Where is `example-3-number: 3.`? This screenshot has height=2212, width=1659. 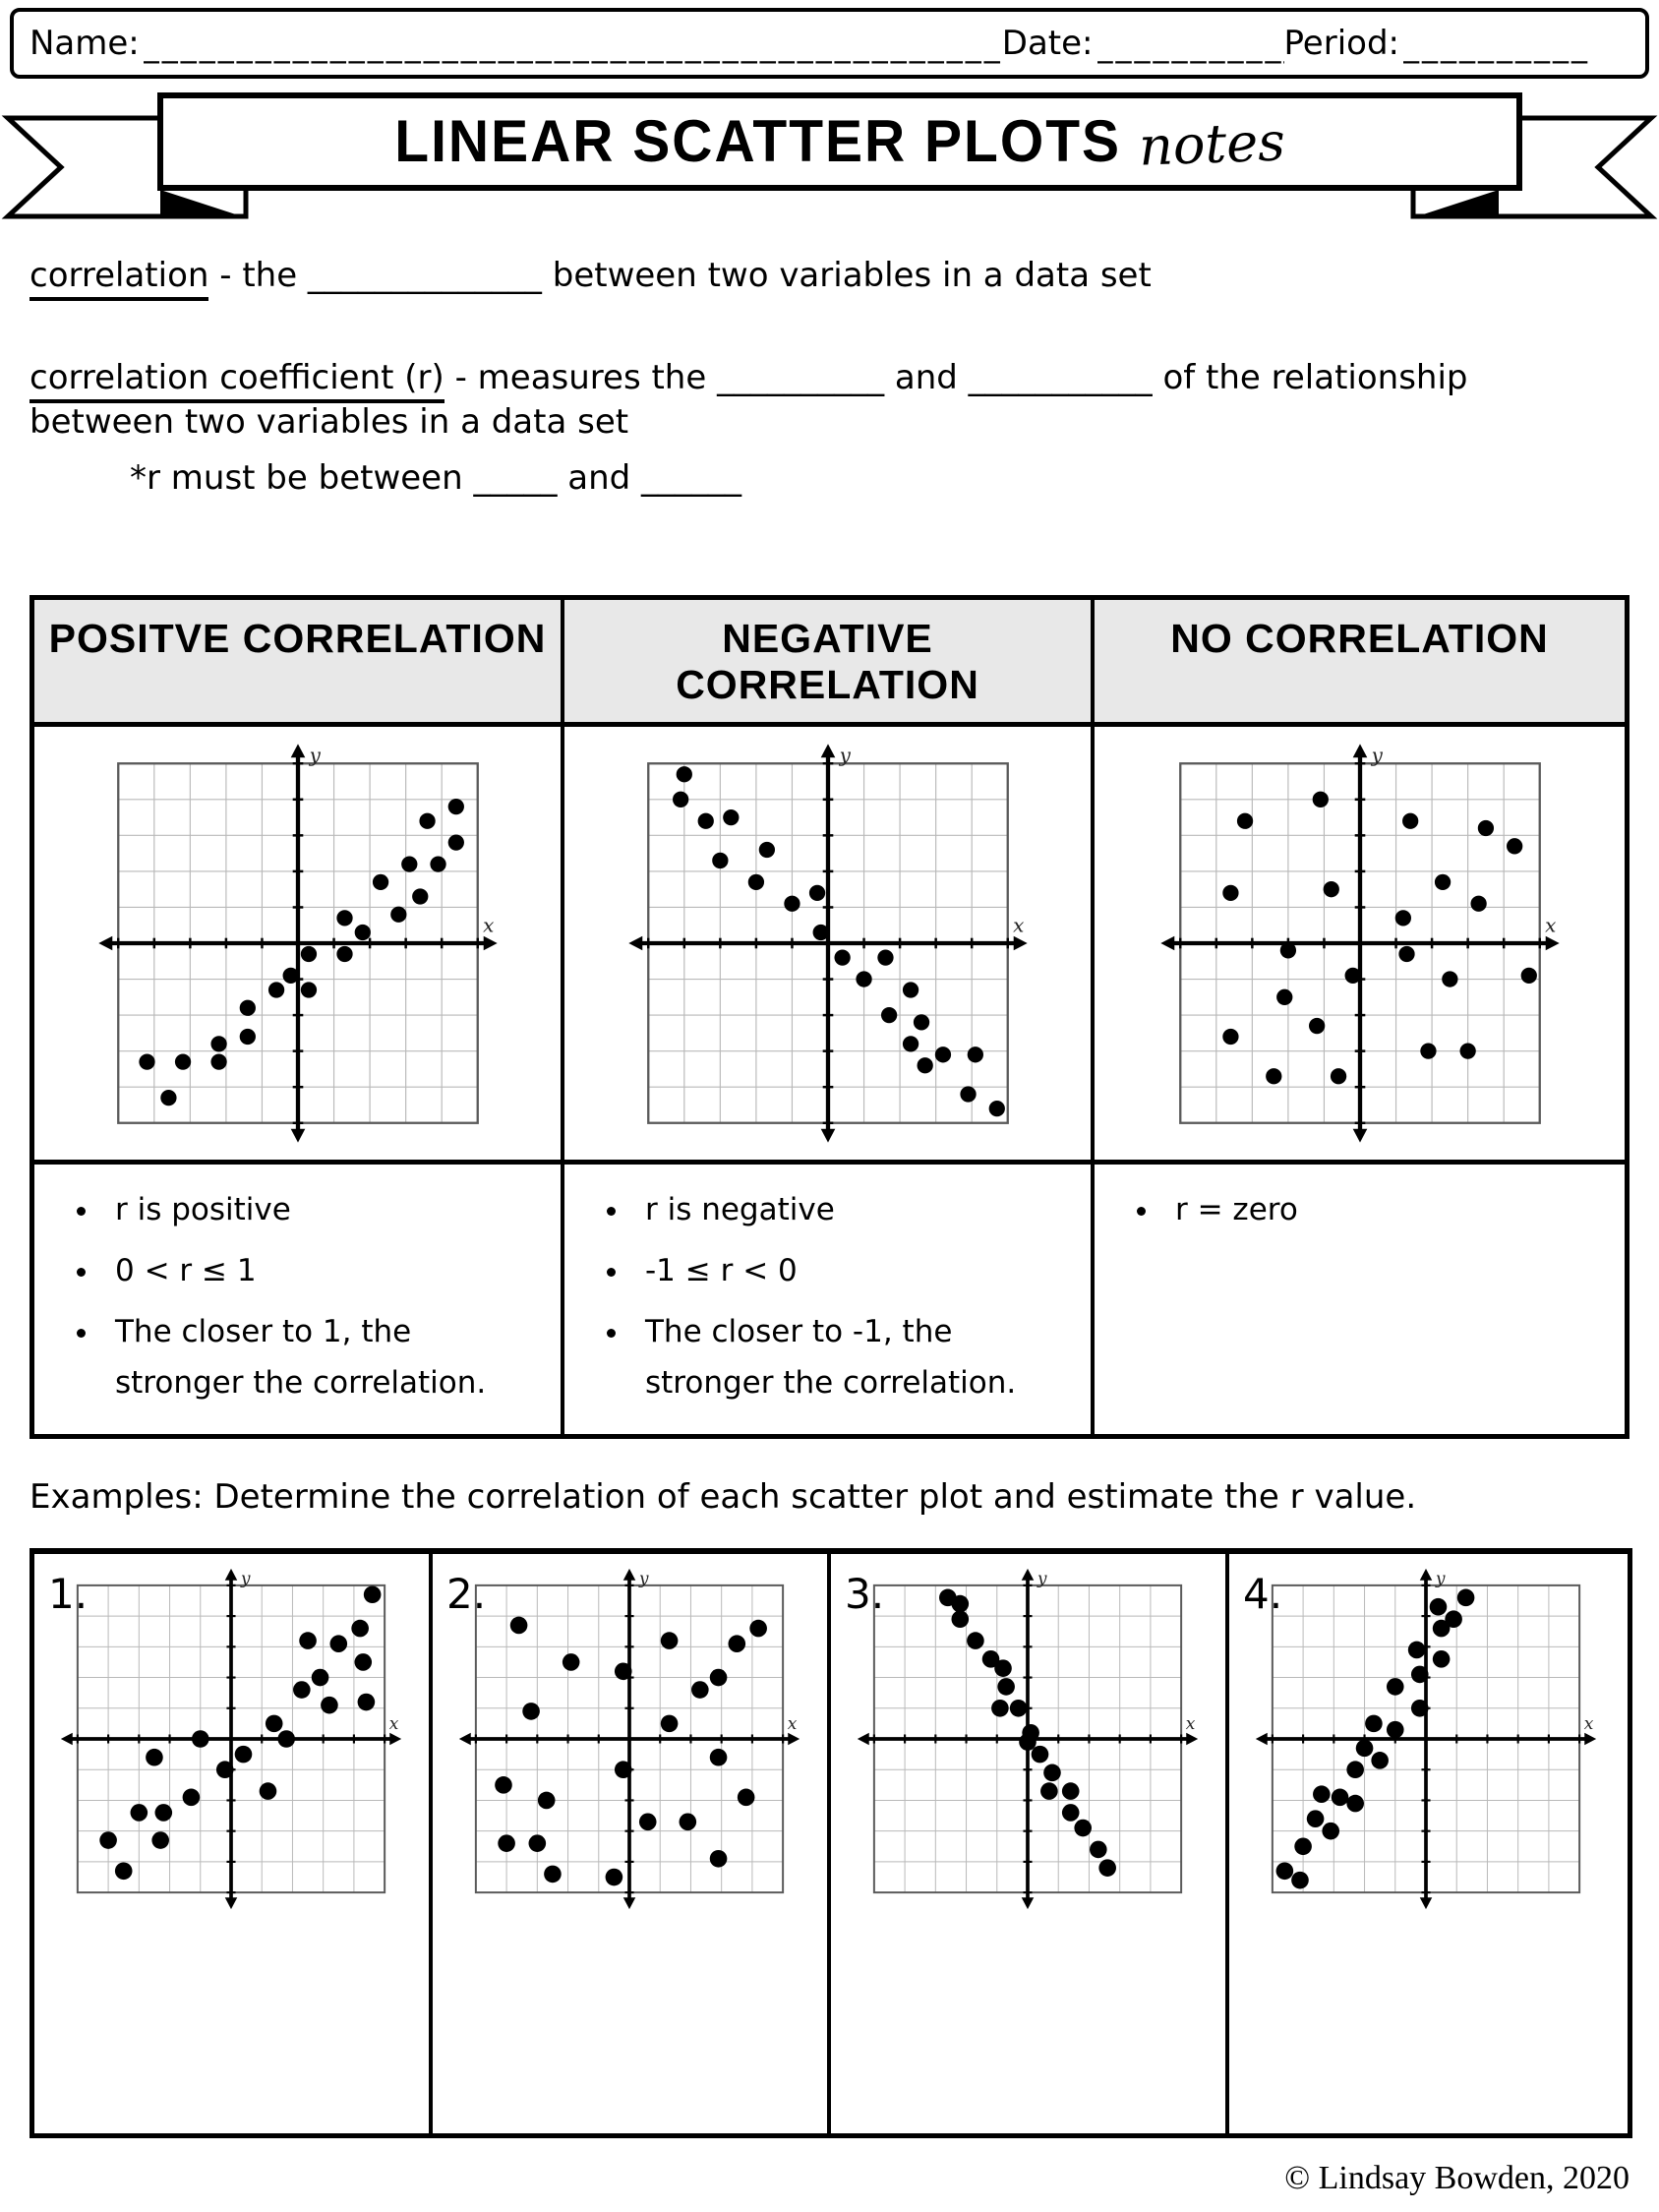 example-3-number: 3. is located at coordinates (865, 1594).